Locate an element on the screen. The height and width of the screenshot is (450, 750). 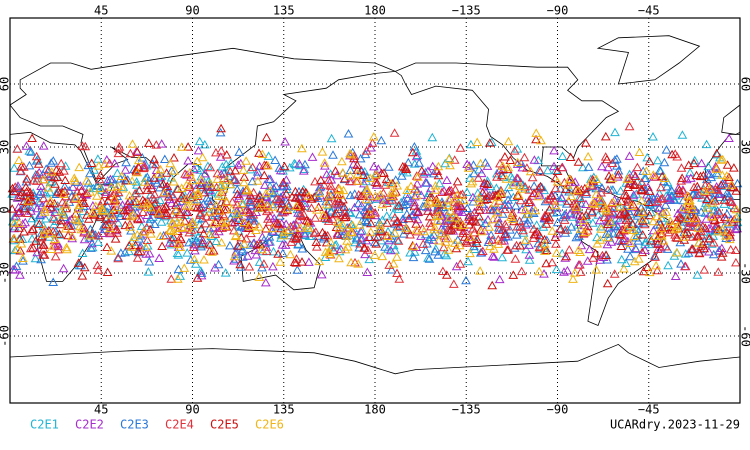
north-america is located at coordinates (506, 128).